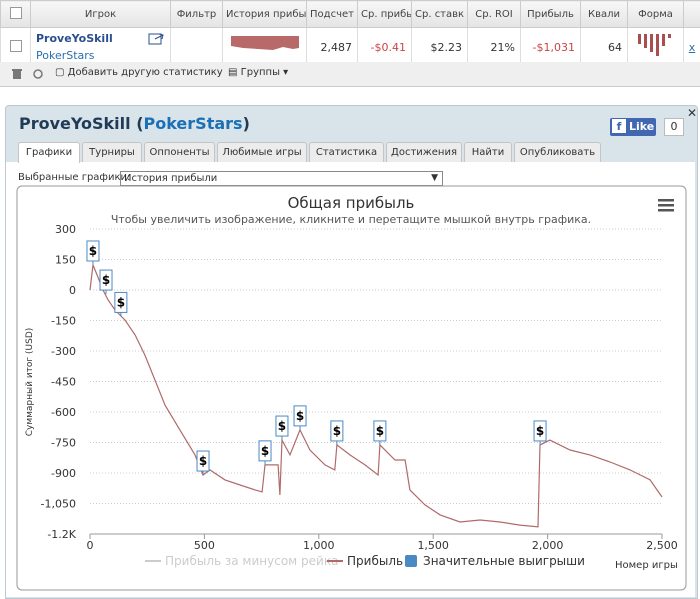  What do you see at coordinates (666, 205) in the screenshot?
I see `menu-icon` at bounding box center [666, 205].